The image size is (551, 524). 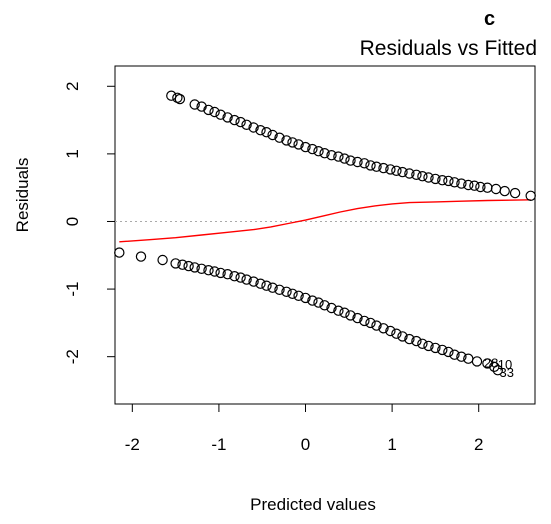 I want to click on y-tick-label: -2, so click(x=72, y=356).